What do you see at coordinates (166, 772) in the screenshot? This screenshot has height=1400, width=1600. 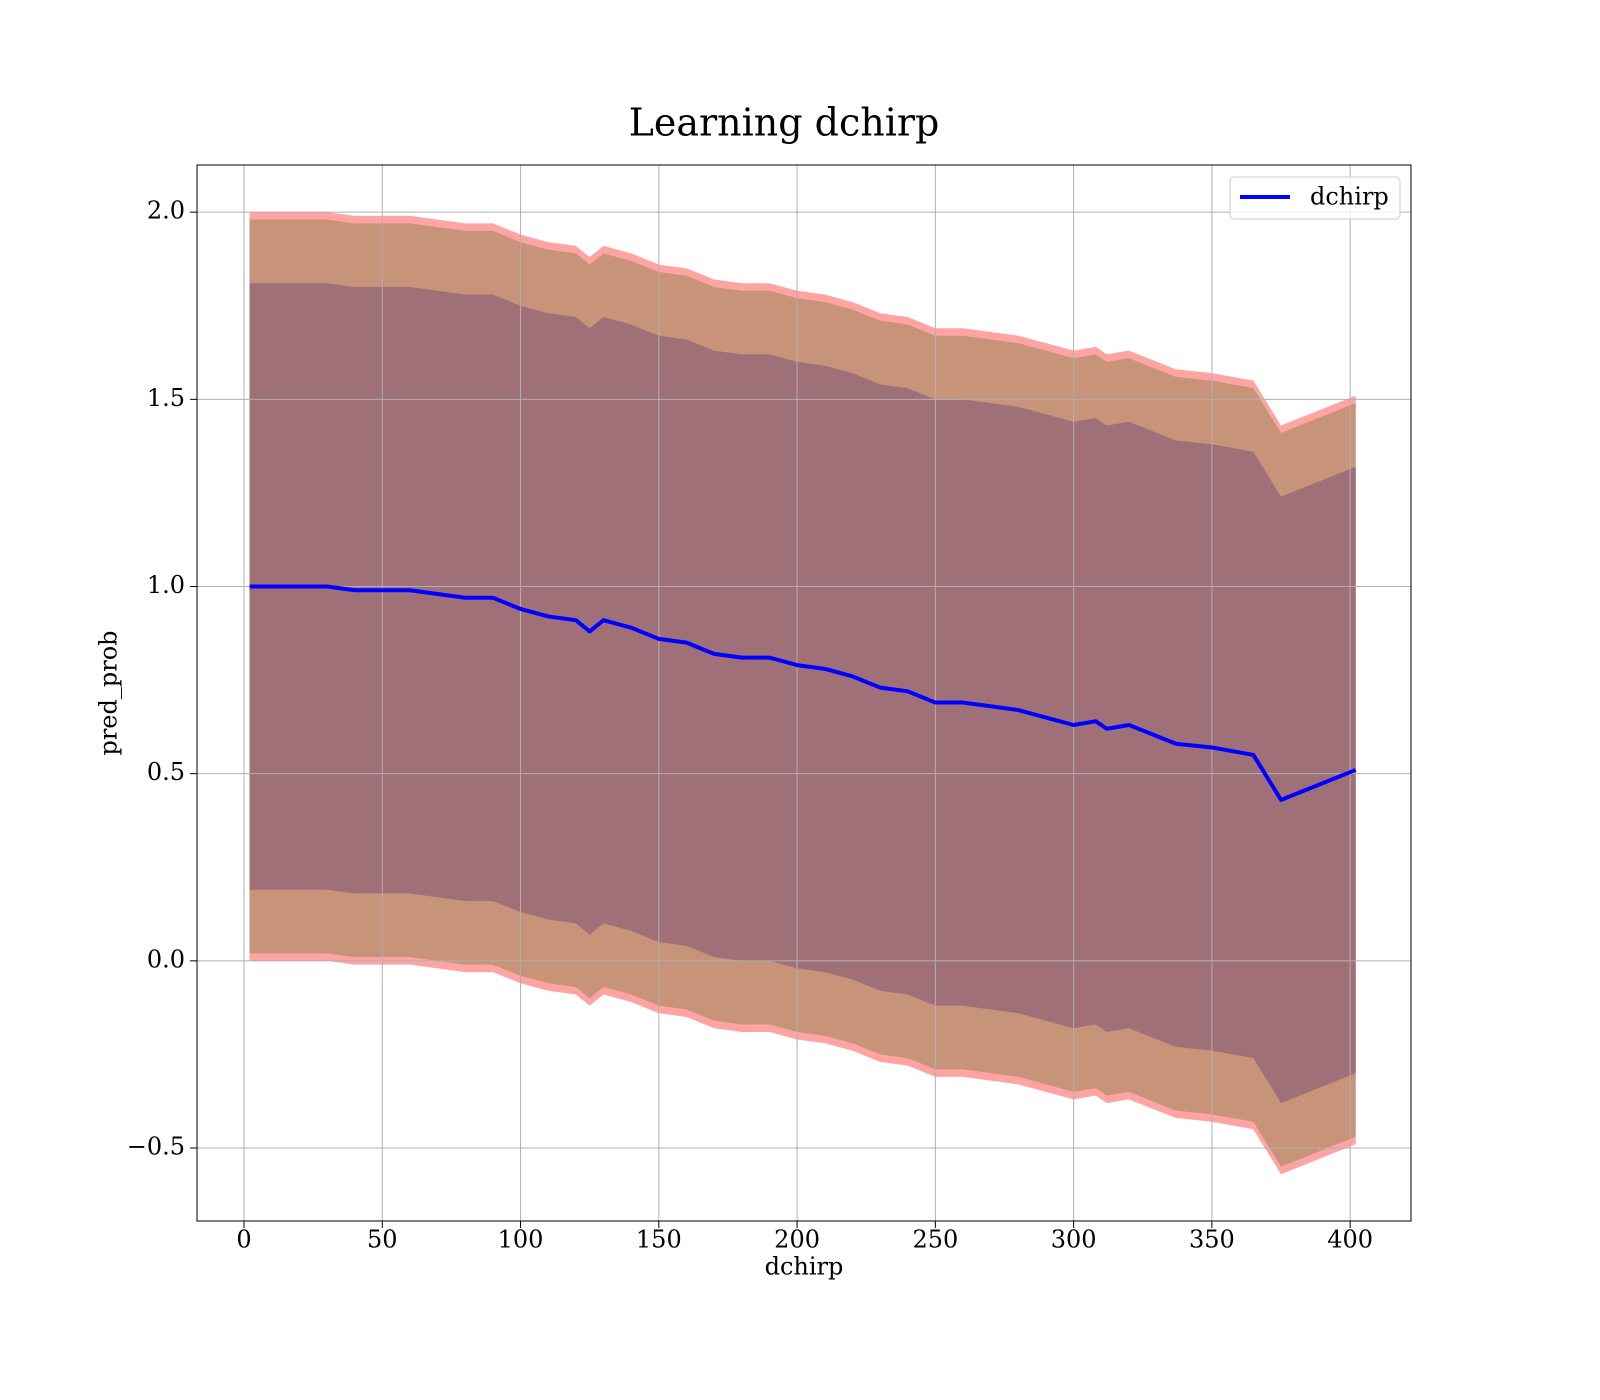 I see `y-tick-label: 0.5` at bounding box center [166, 772].